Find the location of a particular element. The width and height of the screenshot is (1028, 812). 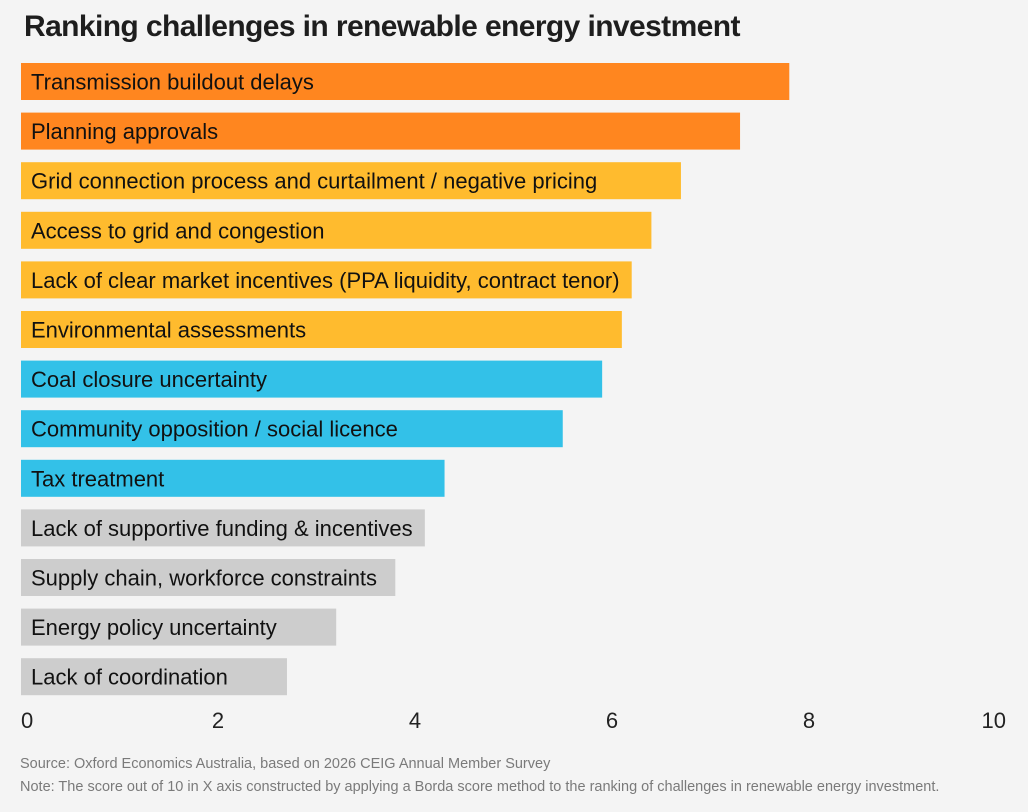

bar-label-10: Supply chain, workforce constraints is located at coordinates (204, 578).